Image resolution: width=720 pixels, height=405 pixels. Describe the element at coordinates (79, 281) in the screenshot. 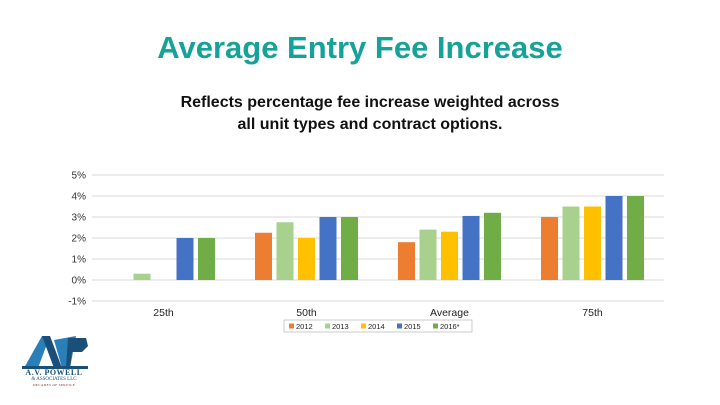

I see `y-tick-label: 0%` at that location.